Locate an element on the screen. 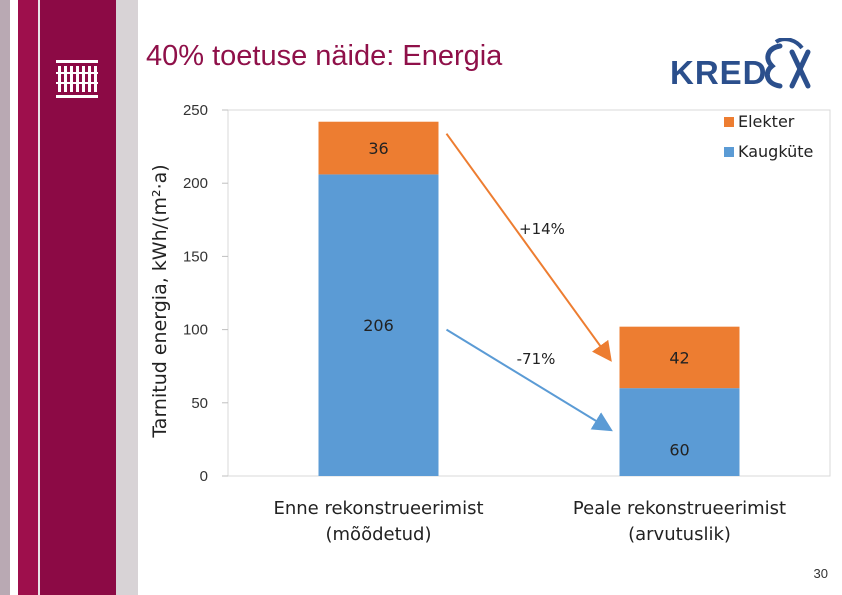 The image size is (842, 595). y-tick-label: 50 is located at coordinates (199, 403).